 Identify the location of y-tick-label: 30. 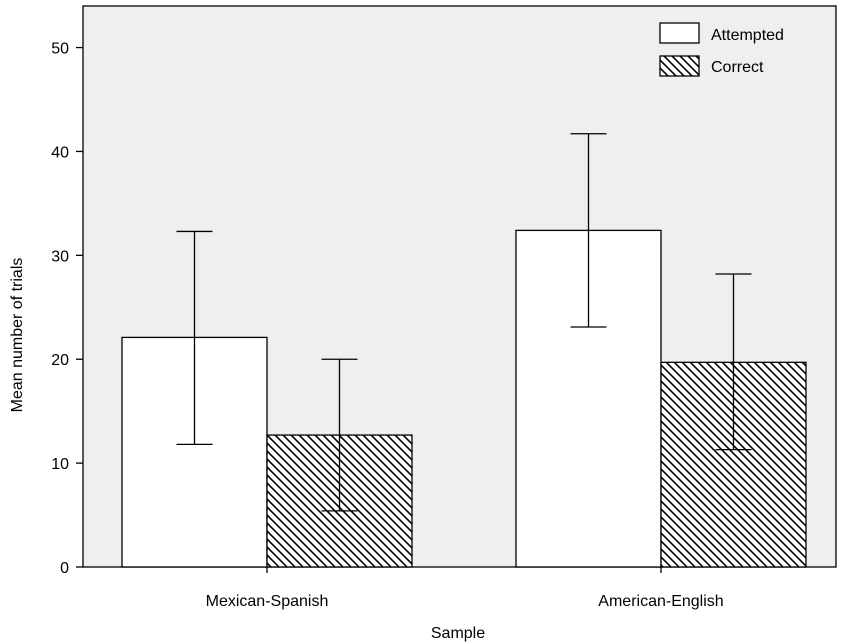
(60, 256).